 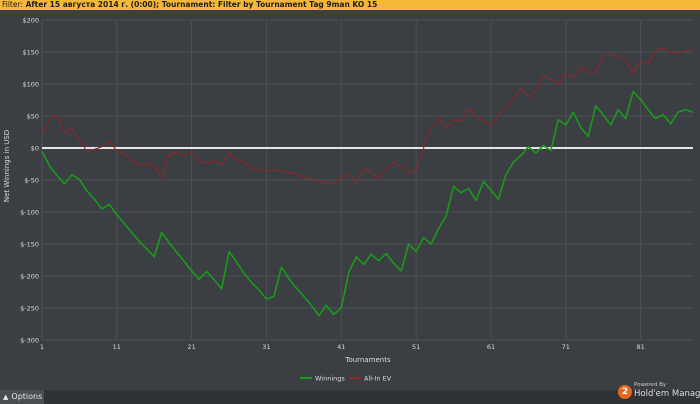 I want to click on y-tick-label: $200, so click(x=30, y=21).